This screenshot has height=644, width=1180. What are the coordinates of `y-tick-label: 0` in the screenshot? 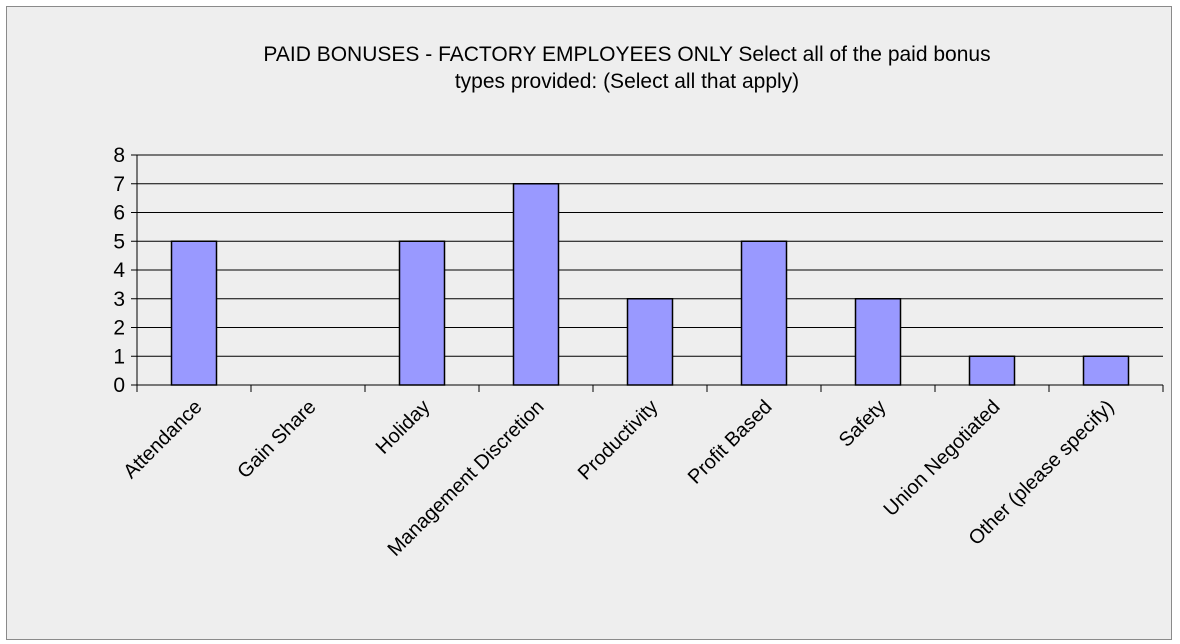 It's located at (119, 385).